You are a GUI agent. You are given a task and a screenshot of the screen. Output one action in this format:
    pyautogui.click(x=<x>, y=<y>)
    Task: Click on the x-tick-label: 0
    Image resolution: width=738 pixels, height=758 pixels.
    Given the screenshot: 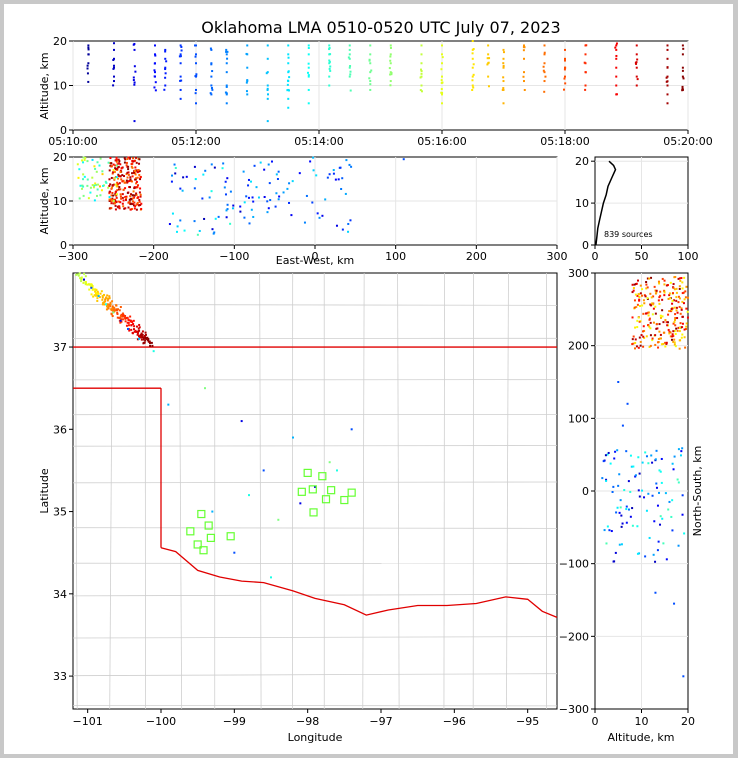 What is the action you would take?
    pyautogui.click(x=315, y=256)
    